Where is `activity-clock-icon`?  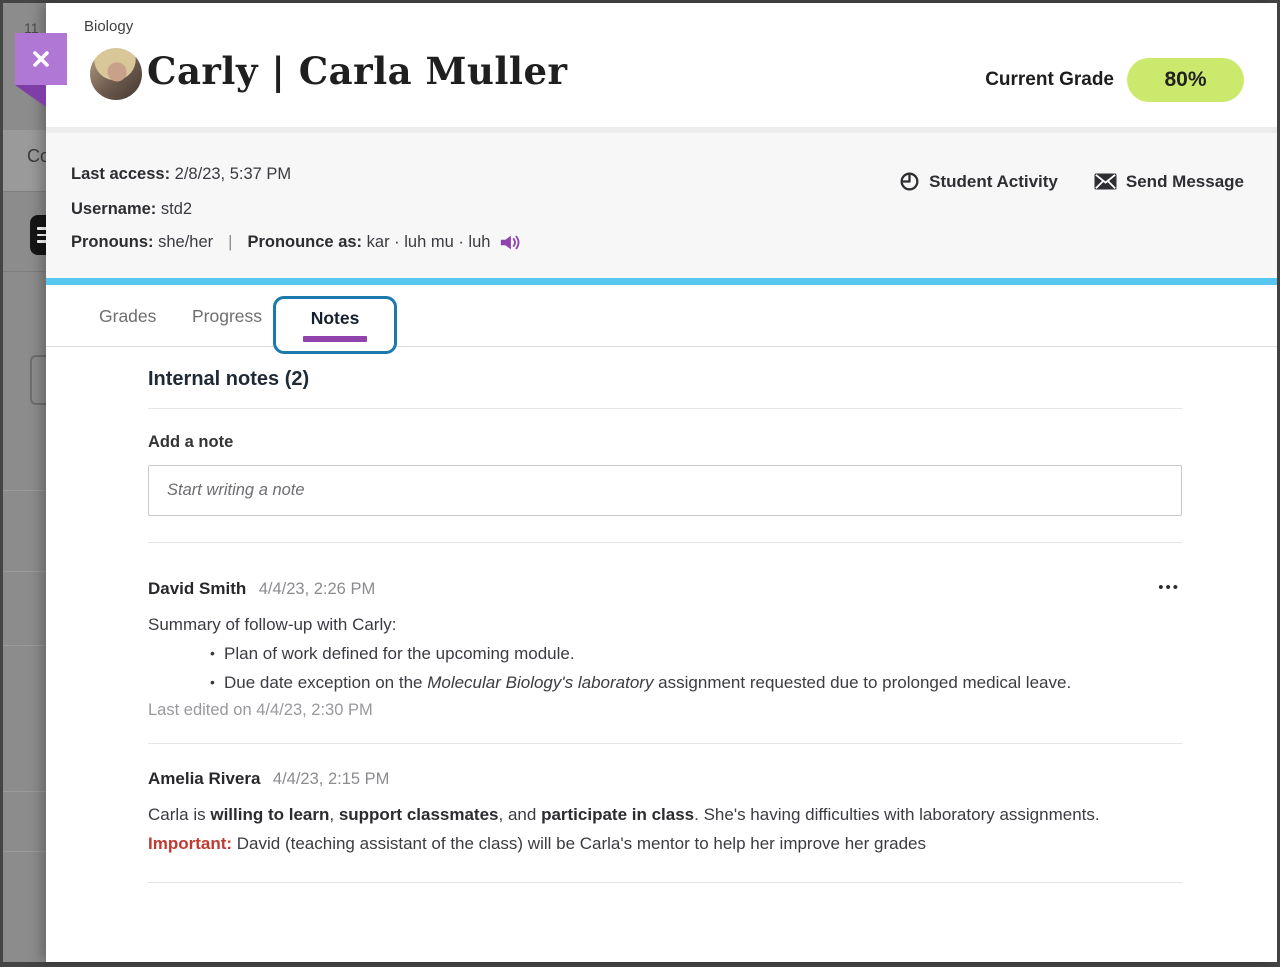 activity-clock-icon is located at coordinates (909, 181).